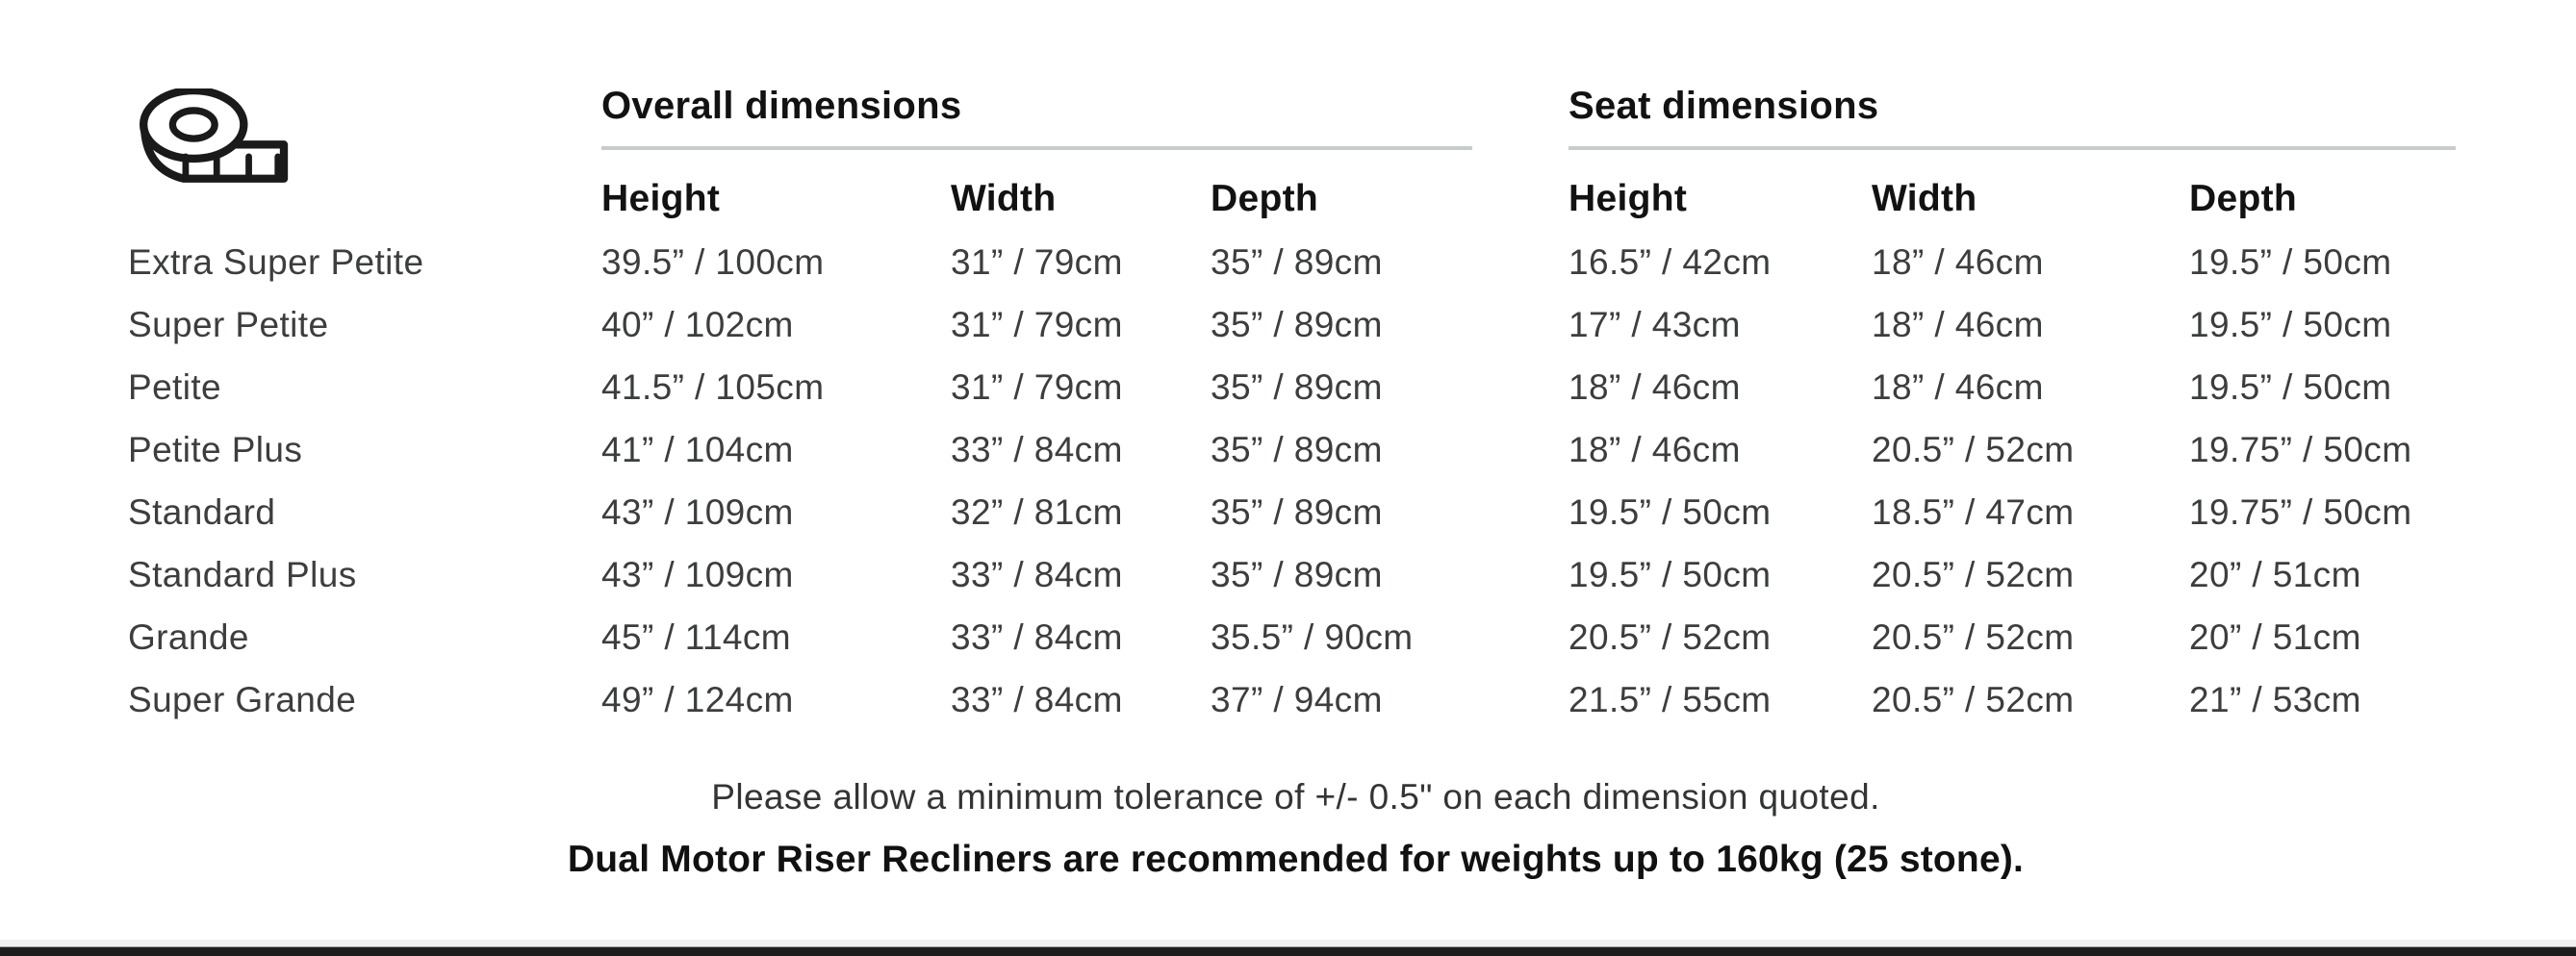 This screenshot has height=956, width=2576. Describe the element at coordinates (242, 699) in the screenshot. I see `row-label: Super Grande` at that location.